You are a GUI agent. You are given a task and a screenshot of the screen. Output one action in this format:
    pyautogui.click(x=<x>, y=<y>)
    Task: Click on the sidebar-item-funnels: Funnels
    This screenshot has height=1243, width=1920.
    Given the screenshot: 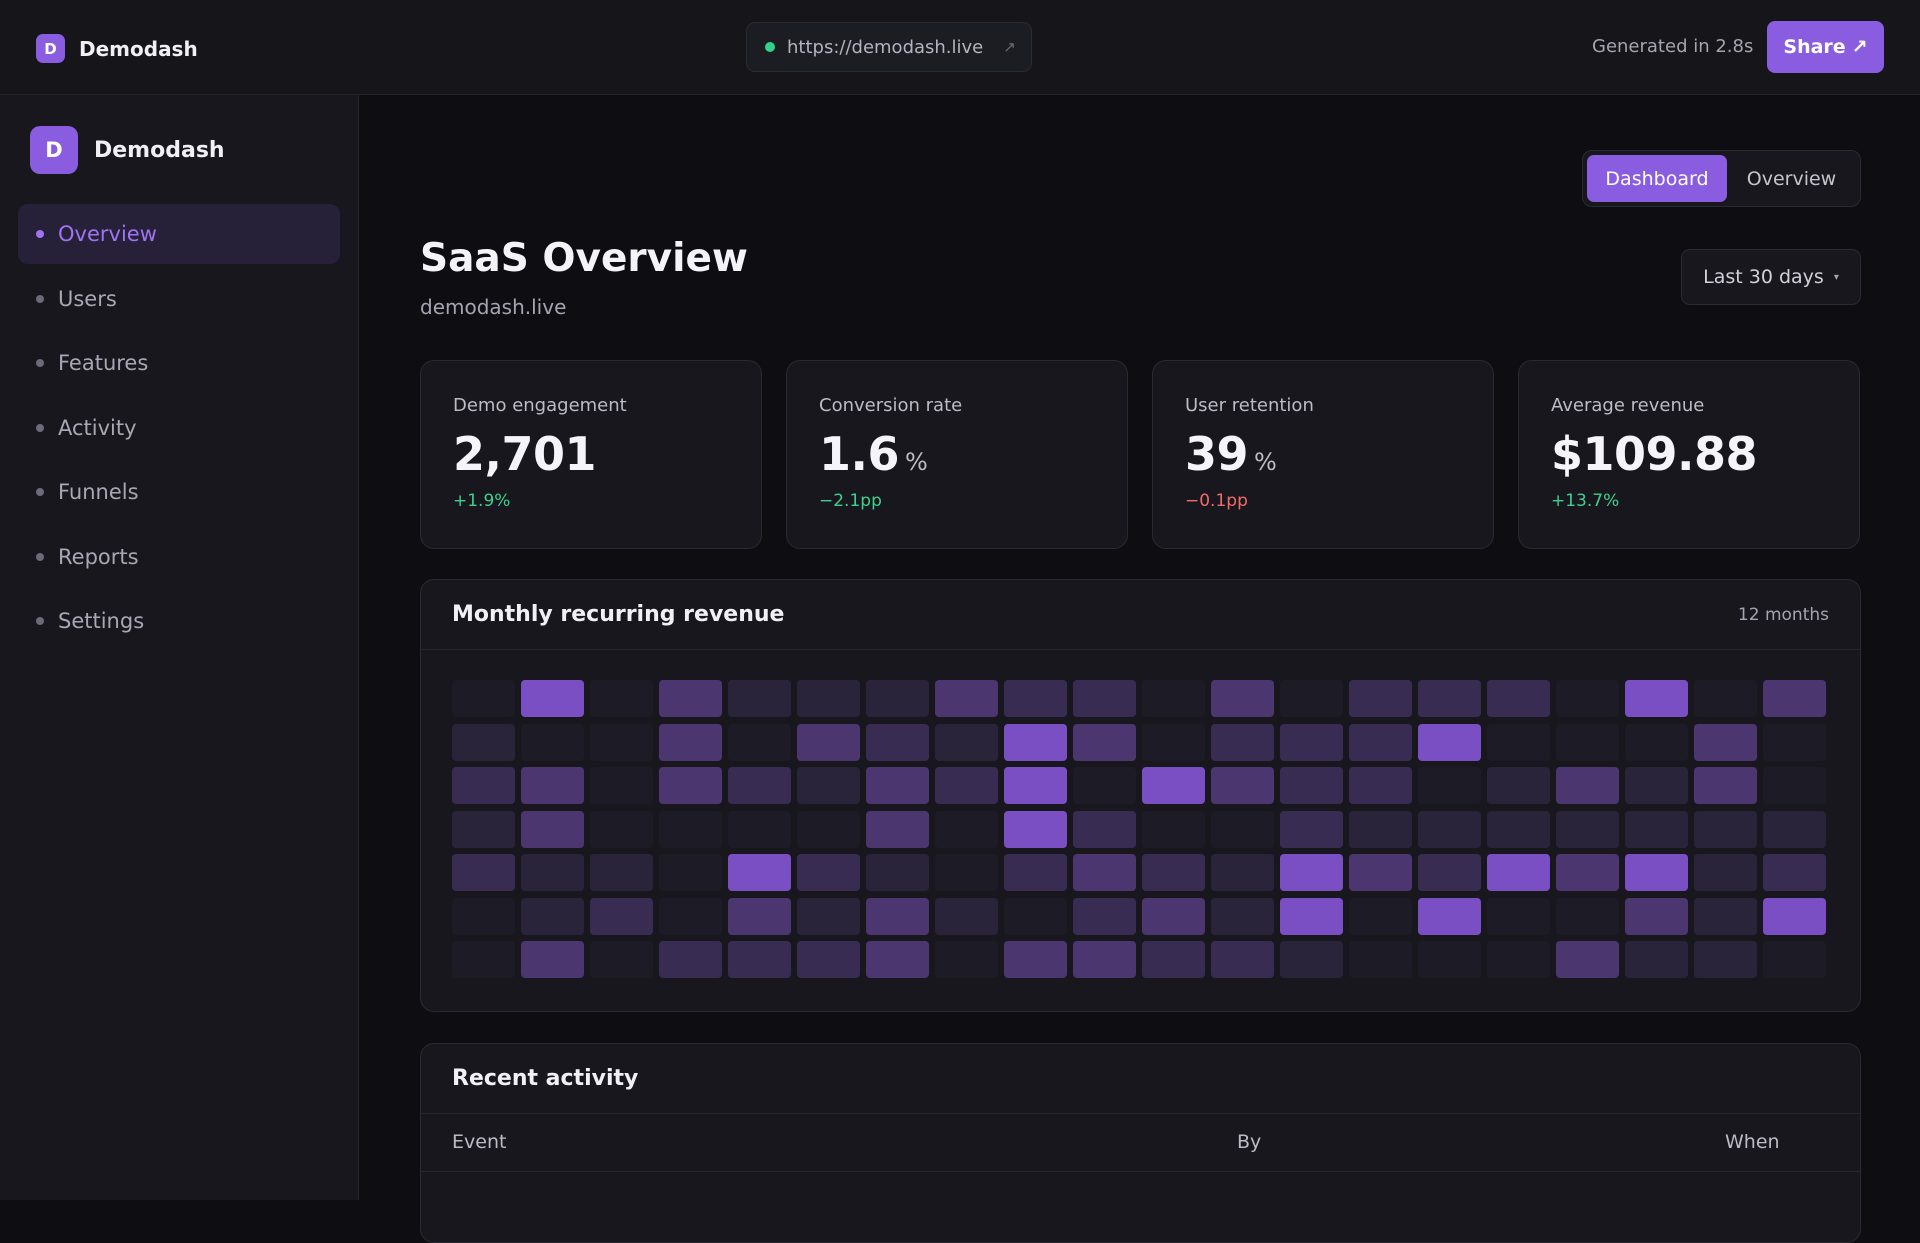 What is the action you would take?
    pyautogui.click(x=179, y=492)
    